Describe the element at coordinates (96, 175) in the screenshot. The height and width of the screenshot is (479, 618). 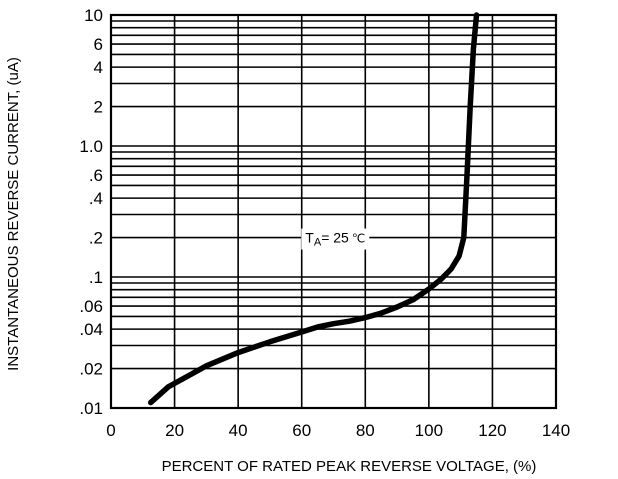
I see `y-tick-label: .6` at that location.